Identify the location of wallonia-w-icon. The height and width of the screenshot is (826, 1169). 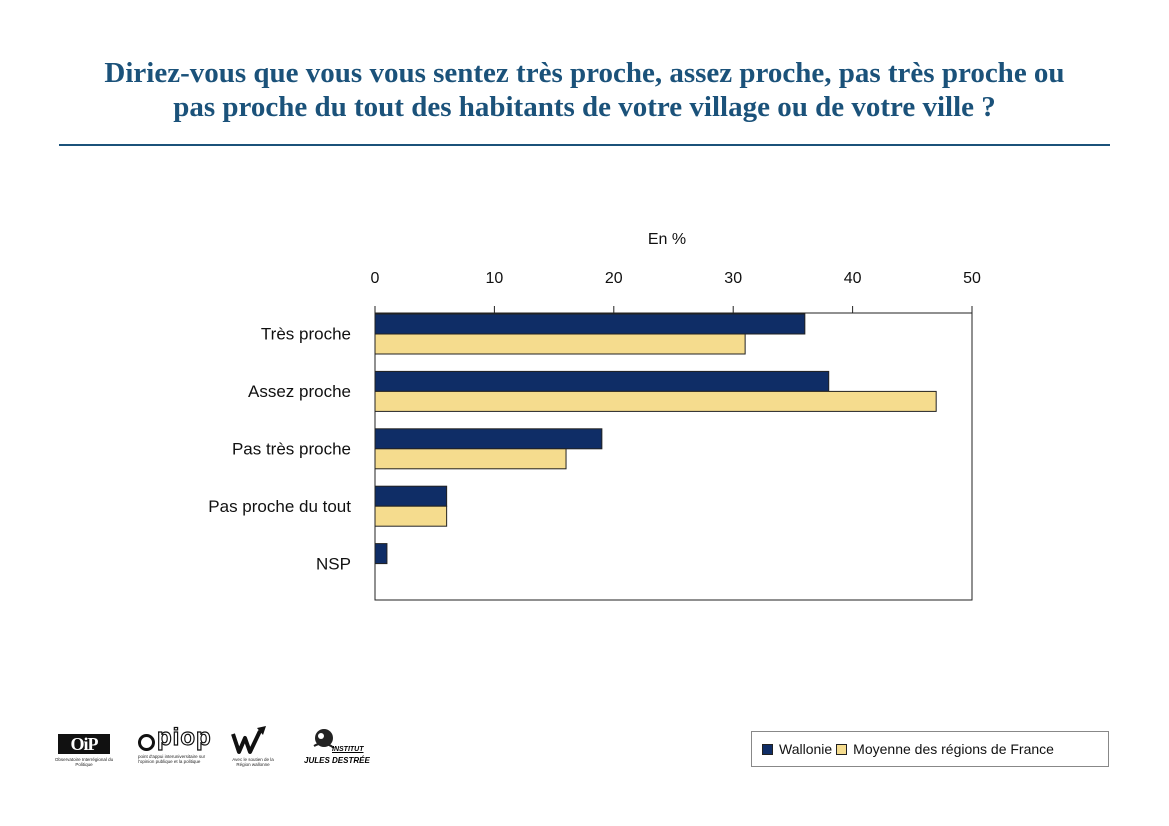
(248, 740).